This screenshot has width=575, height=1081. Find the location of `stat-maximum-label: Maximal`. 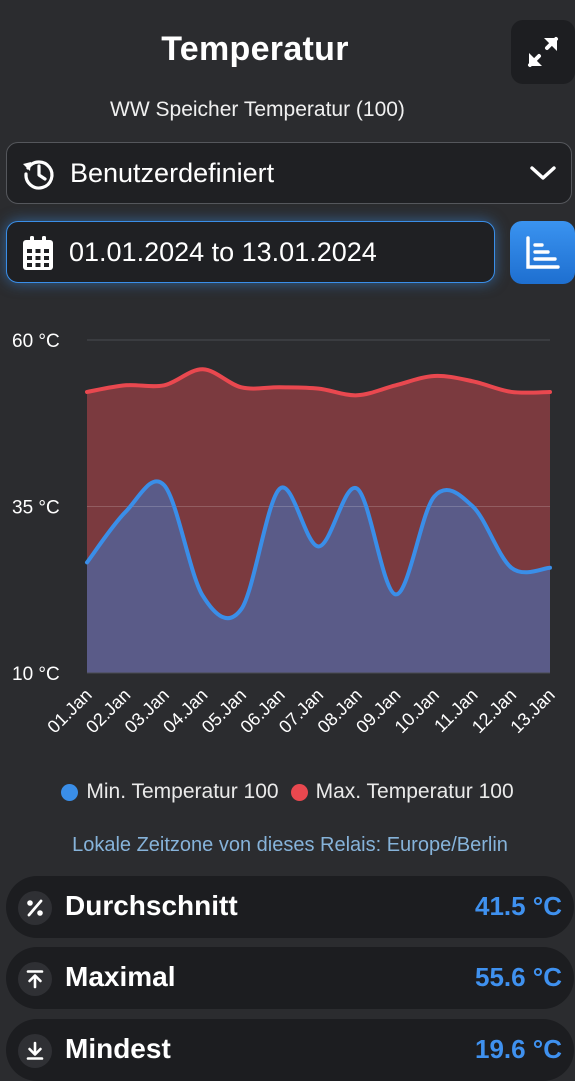

stat-maximum-label: Maximal is located at coordinates (120, 977).